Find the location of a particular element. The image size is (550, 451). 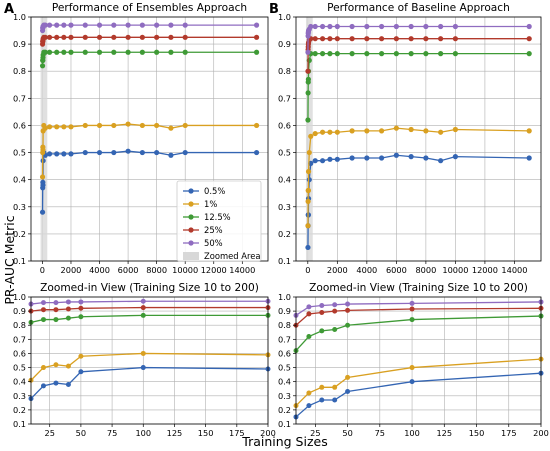

x-tick-label: 200 is located at coordinates (541, 433).